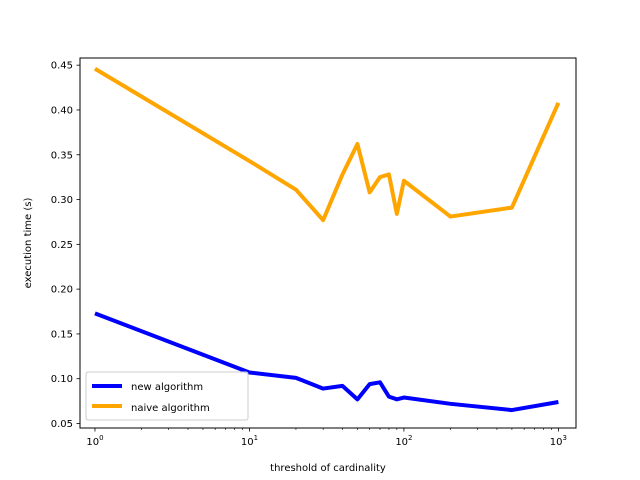 The width and height of the screenshot is (640, 480). Describe the element at coordinates (62, 290) in the screenshot. I see `y-tick-label: 0.20` at that location.